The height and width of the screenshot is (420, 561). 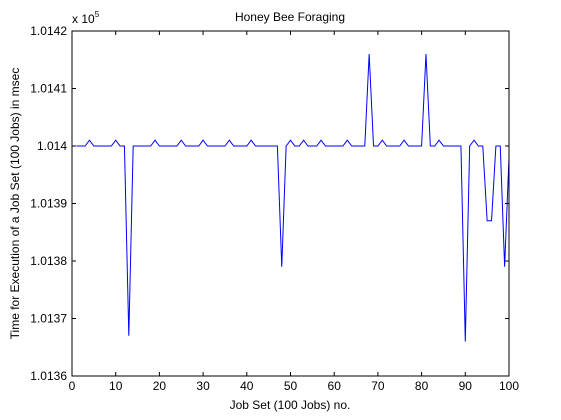 What do you see at coordinates (422, 386) in the screenshot?
I see `x-tick-label: 80` at bounding box center [422, 386].